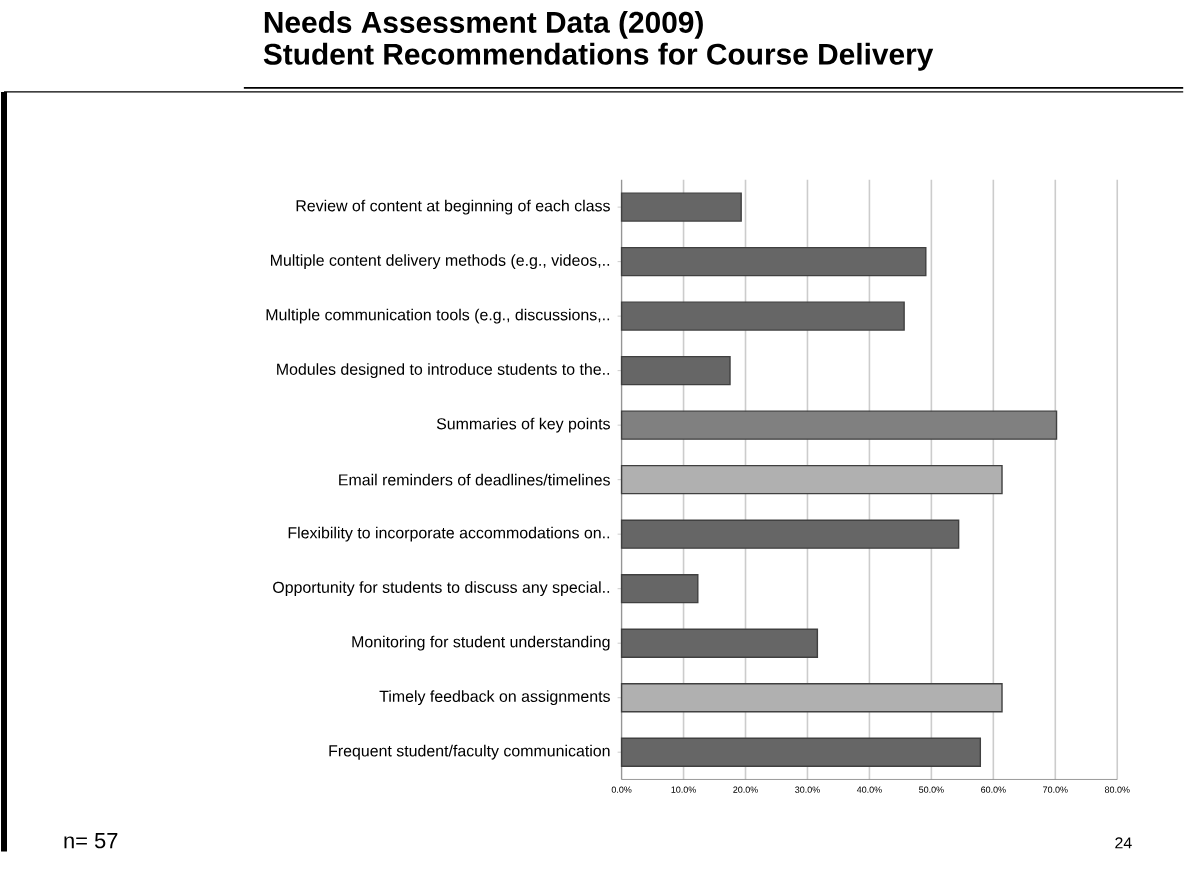 This screenshot has height=892, width=1184. What do you see at coordinates (483, 25) in the screenshot?
I see `chart-title: Needs Assessment Data (2009)` at bounding box center [483, 25].